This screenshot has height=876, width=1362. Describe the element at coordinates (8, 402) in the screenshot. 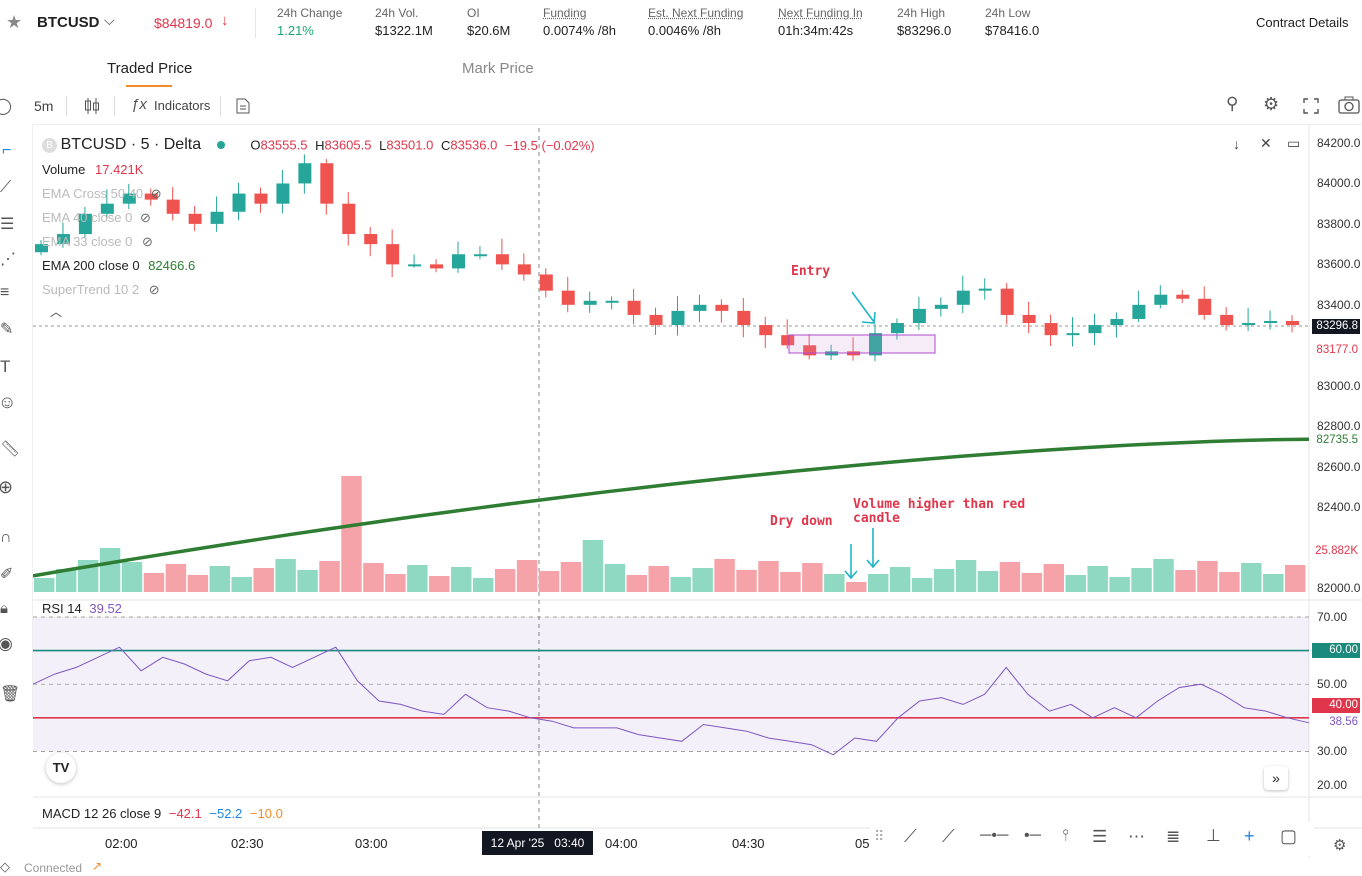

I see `emoji-tool-icon: ☺` at that location.